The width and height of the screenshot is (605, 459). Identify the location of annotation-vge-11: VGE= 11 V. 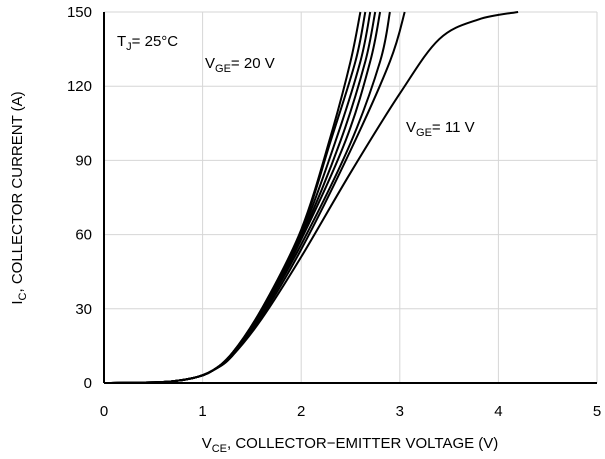
(440, 129).